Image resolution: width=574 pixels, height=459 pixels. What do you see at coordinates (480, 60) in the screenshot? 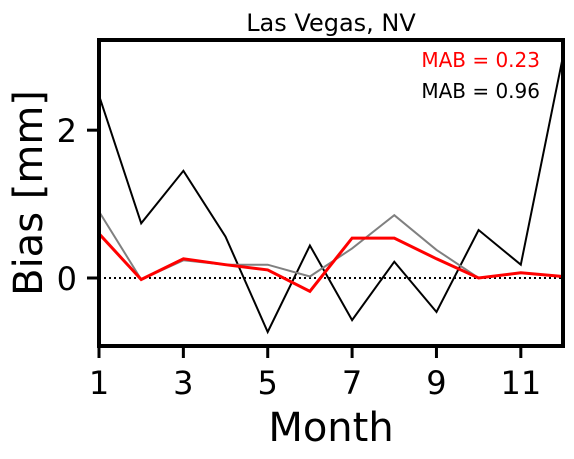
I see `mab-annotation-red: MAB = 0.23` at bounding box center [480, 60].